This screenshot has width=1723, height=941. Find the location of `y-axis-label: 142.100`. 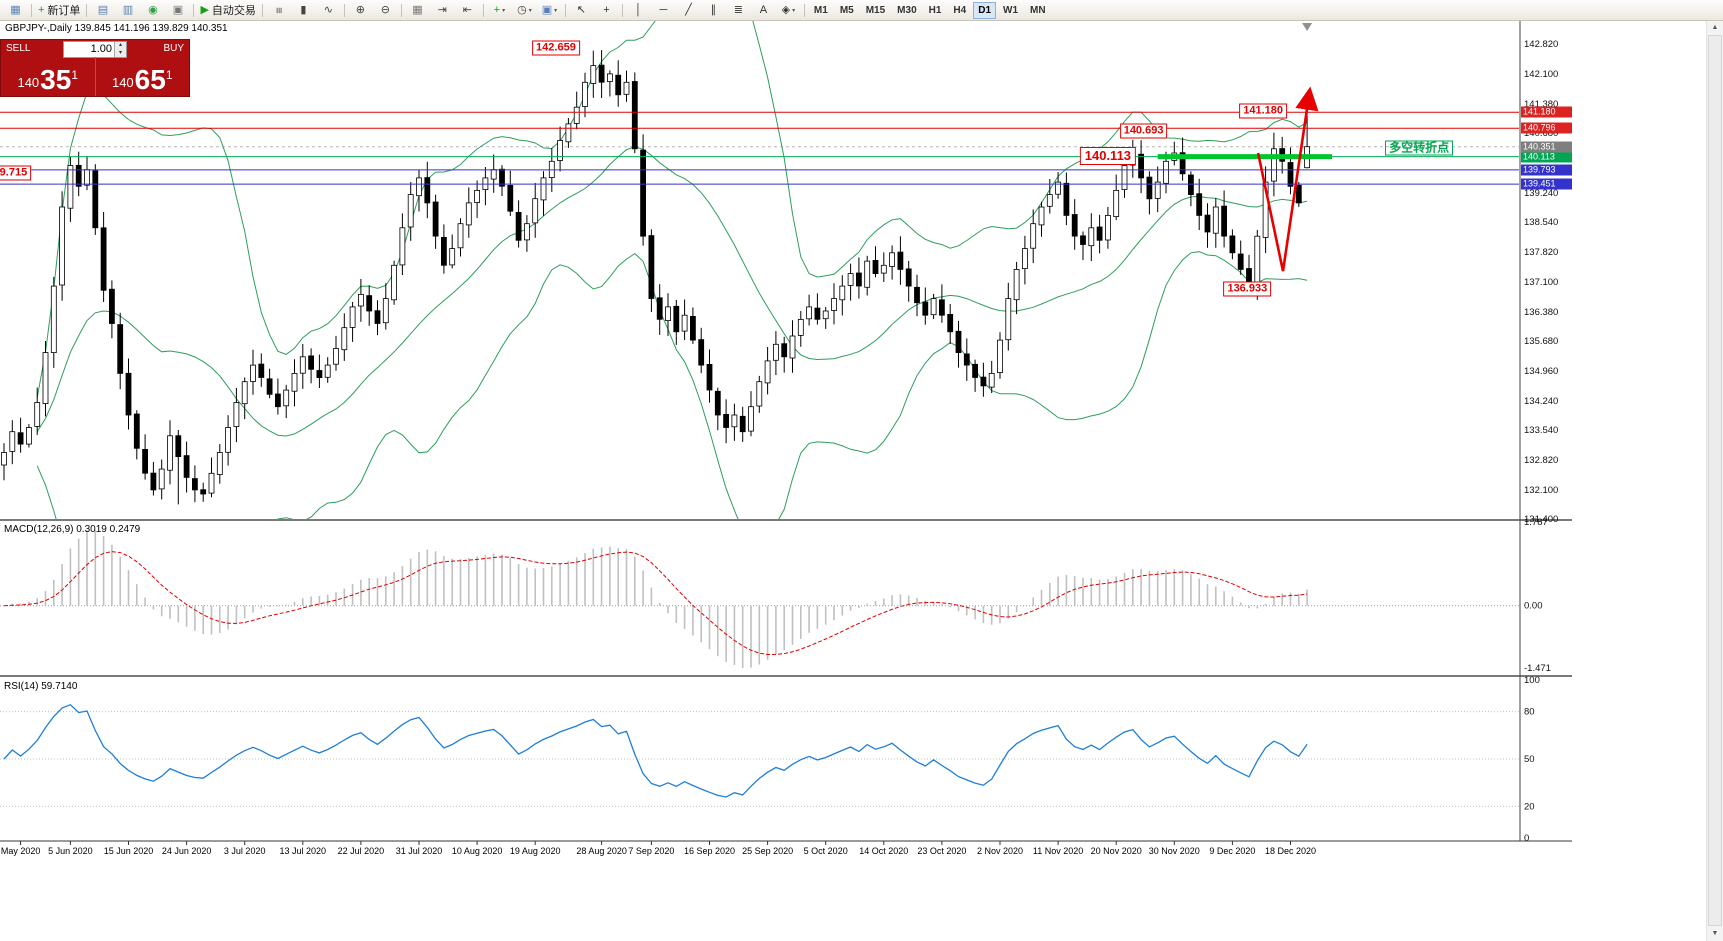

y-axis-label: 142.100 is located at coordinates (1541, 74).